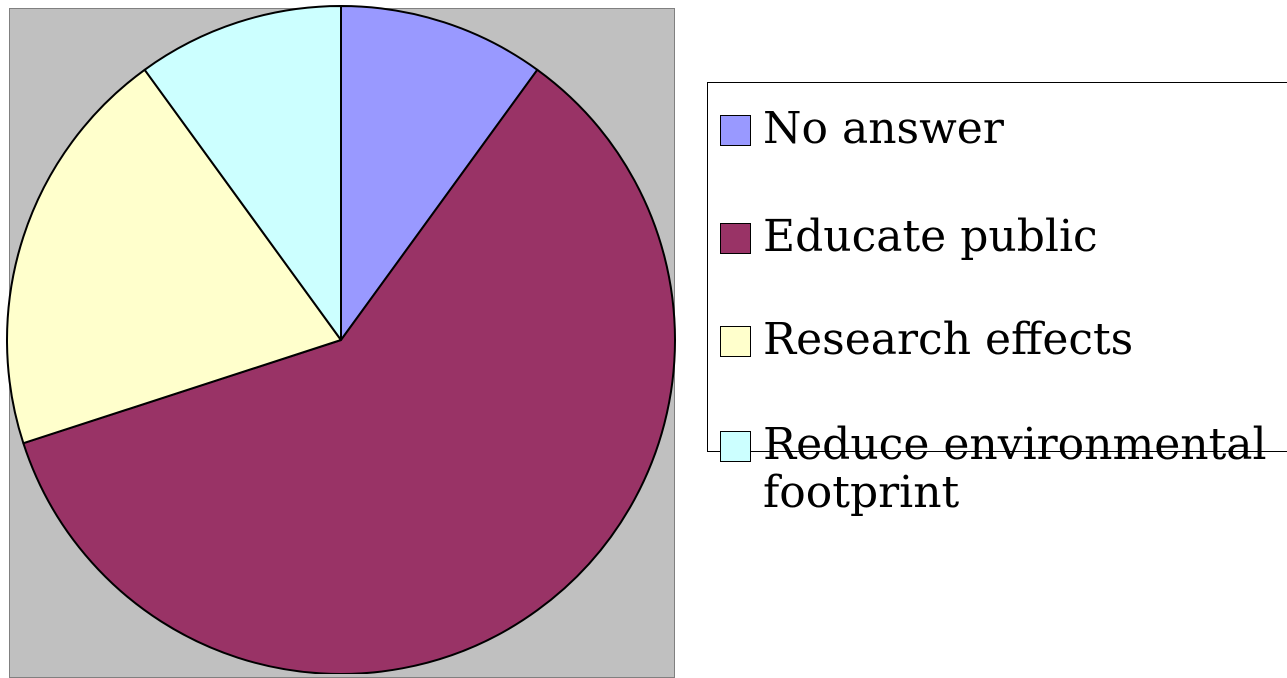 This screenshot has height=678, width=1287. I want to click on legend-item-research-effects: Research effects, so click(1001, 340).